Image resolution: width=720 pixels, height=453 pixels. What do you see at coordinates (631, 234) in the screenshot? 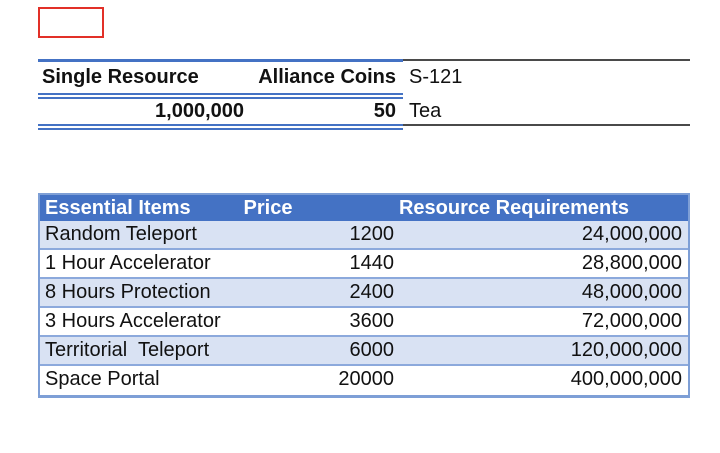
I see `requirement-cell: 24,000,000` at bounding box center [631, 234].